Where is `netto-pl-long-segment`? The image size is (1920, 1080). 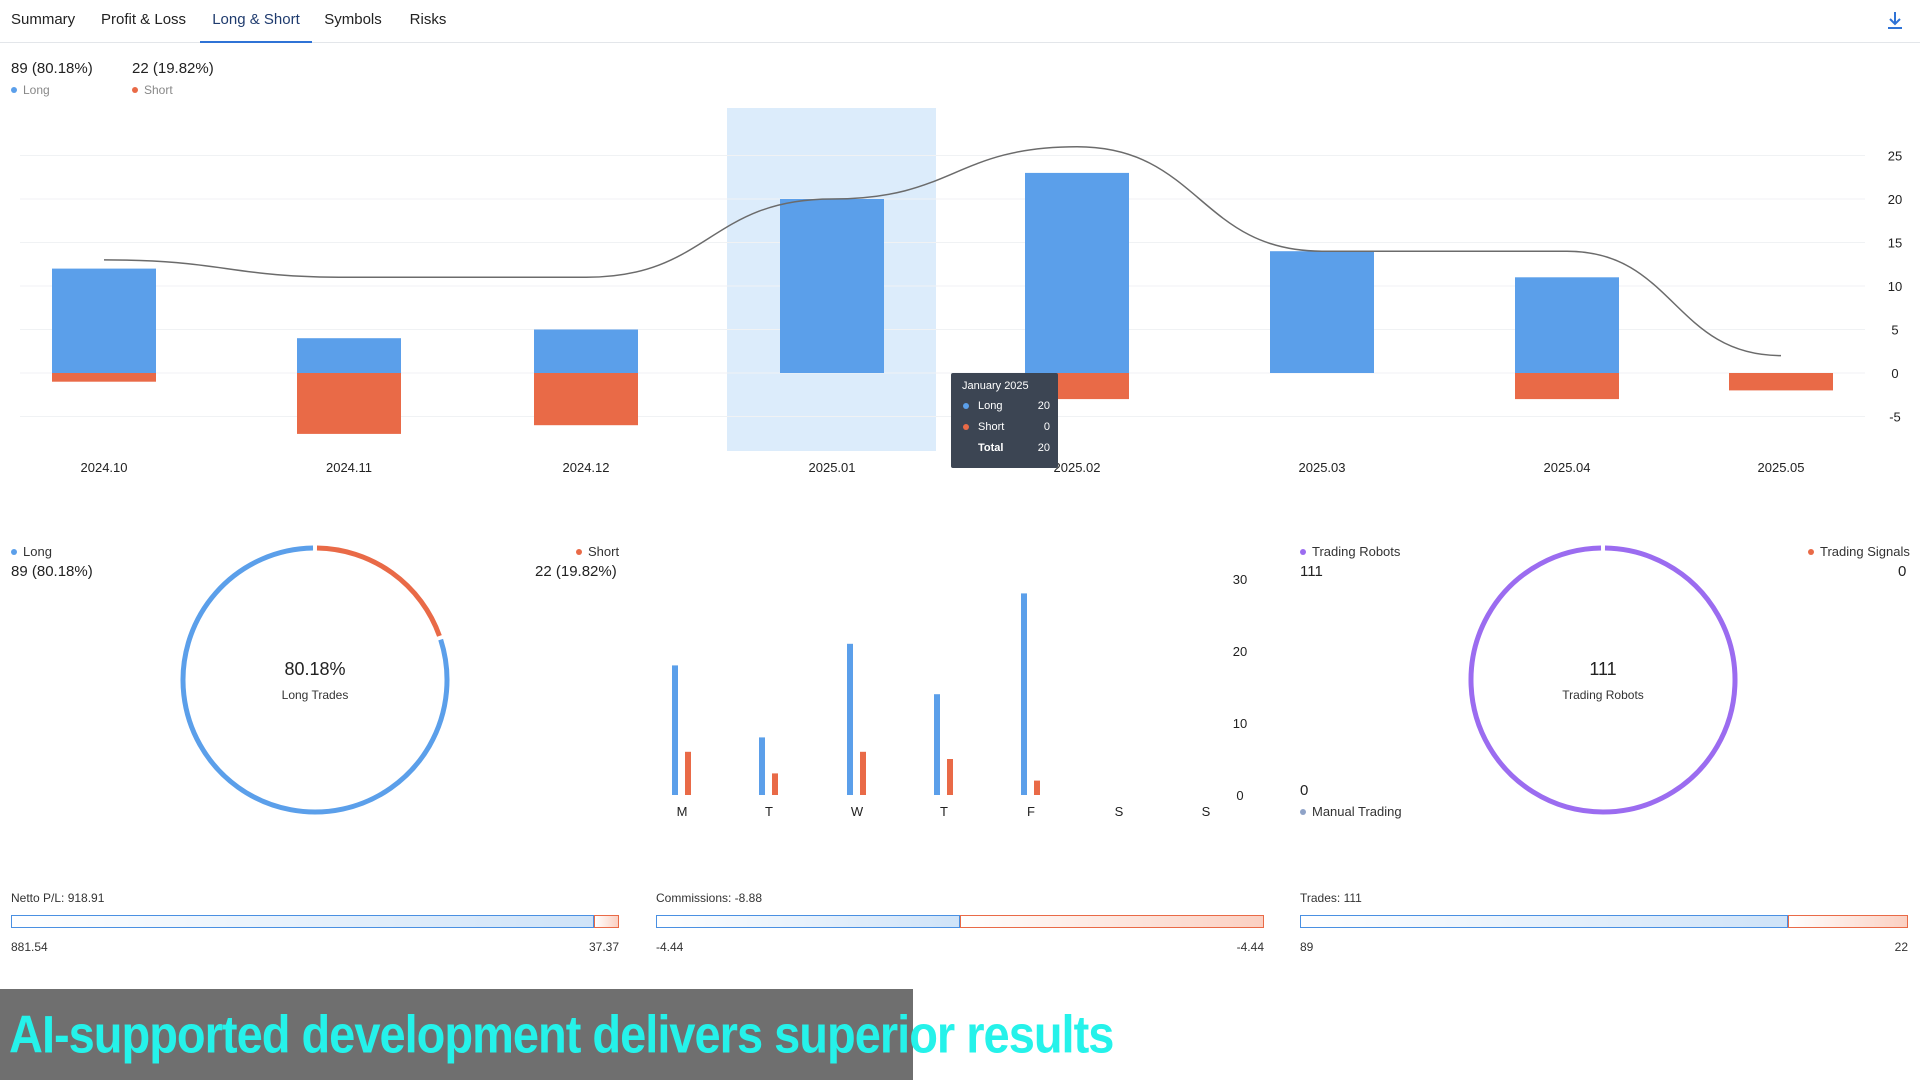
netto-pl-long-segment is located at coordinates (302, 921).